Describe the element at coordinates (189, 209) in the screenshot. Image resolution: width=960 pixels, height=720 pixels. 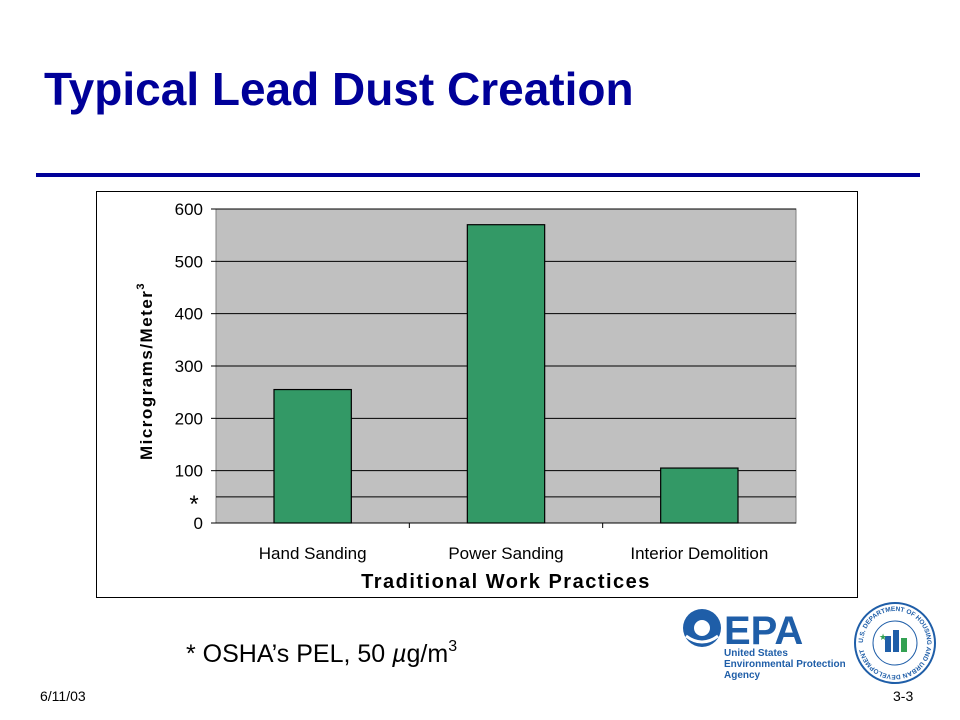
I see `y-tick-label: 600` at that location.